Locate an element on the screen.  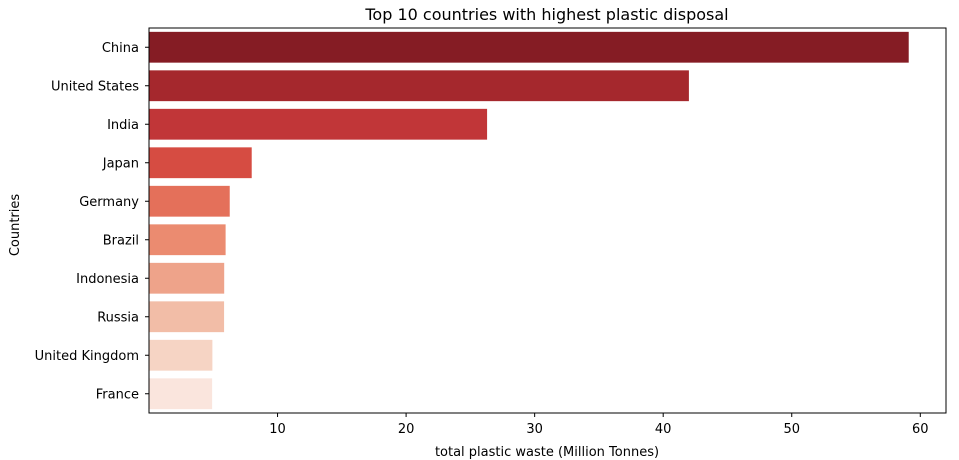
bar-india is located at coordinates (318, 124).